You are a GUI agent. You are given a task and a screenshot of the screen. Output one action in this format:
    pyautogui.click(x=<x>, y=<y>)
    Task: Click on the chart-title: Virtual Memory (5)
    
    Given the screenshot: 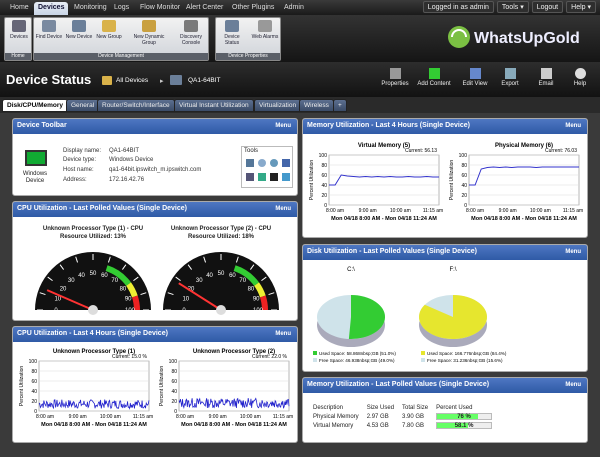 What is the action you would take?
    pyautogui.click(x=384, y=146)
    